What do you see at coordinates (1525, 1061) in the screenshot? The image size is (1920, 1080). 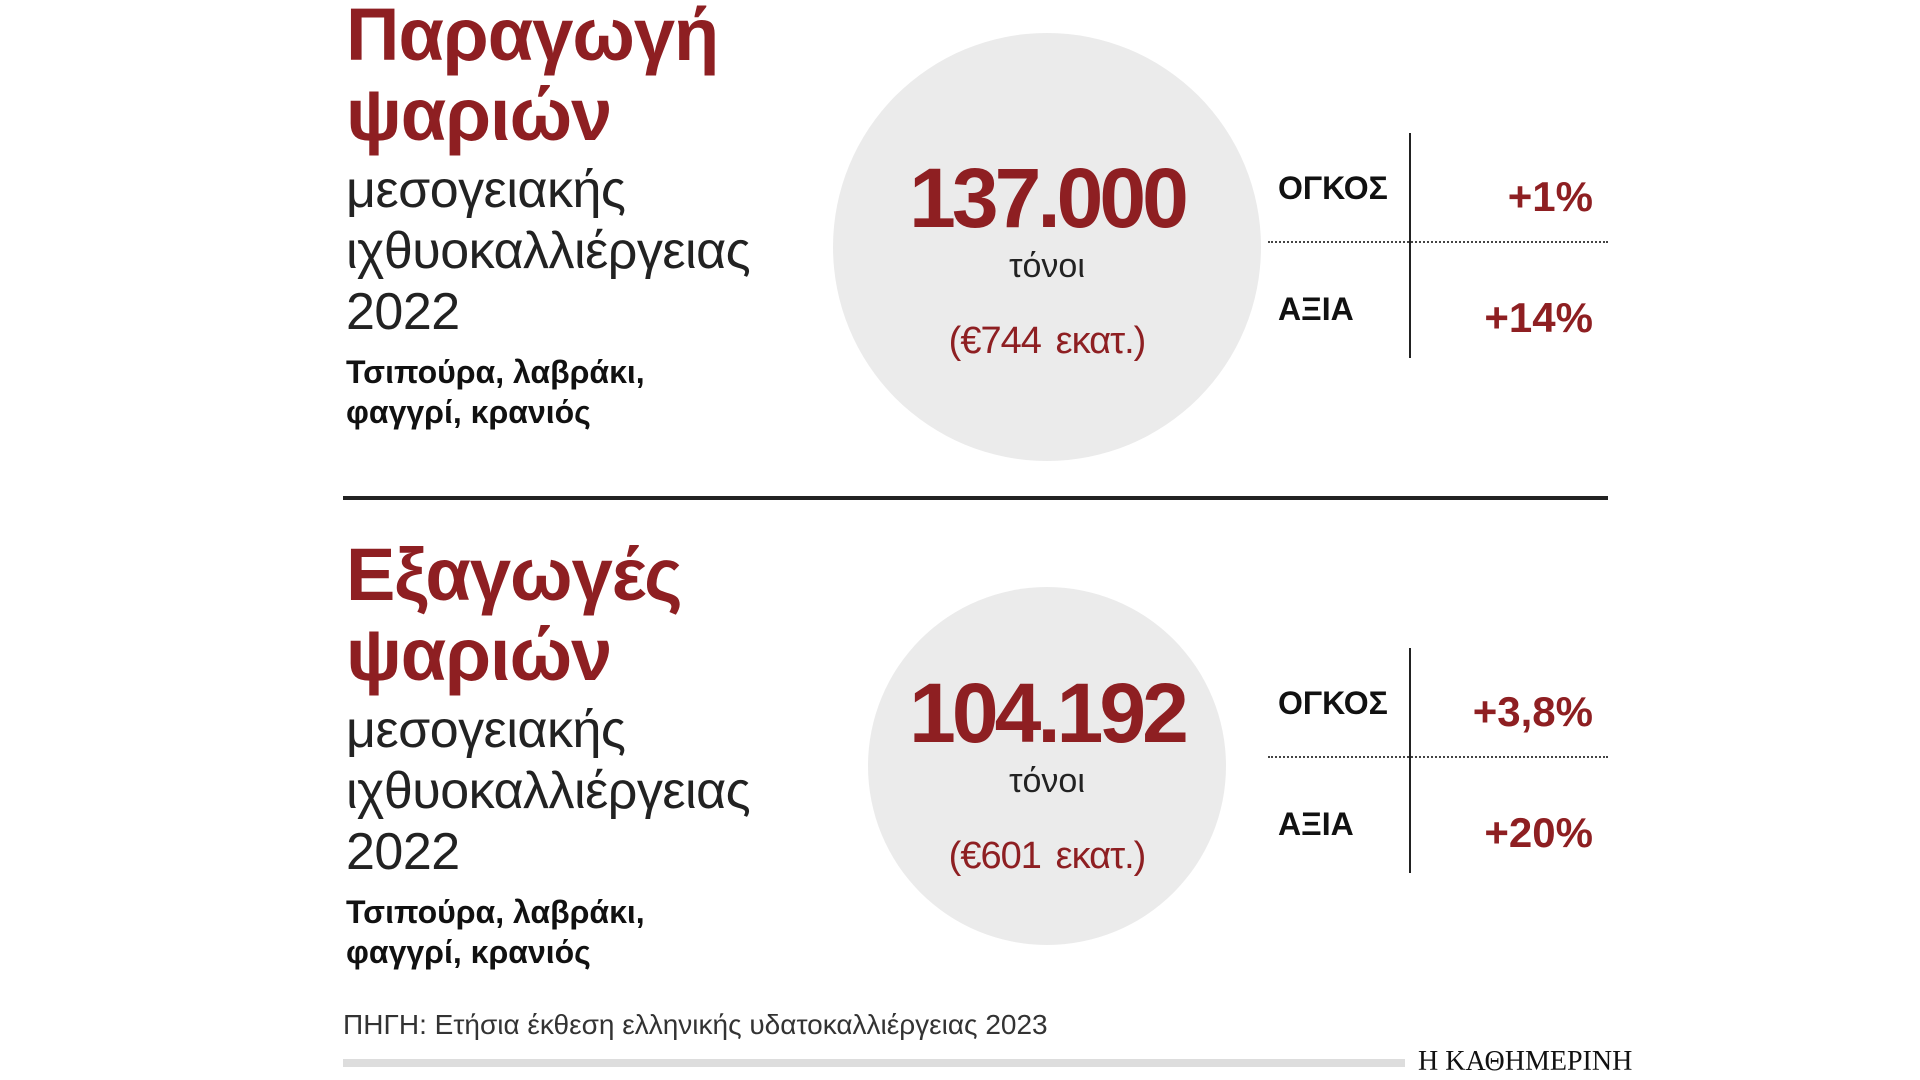 I see `brand: Η ΚΑΘΗΜΕΡΙΝΗ` at bounding box center [1525, 1061].